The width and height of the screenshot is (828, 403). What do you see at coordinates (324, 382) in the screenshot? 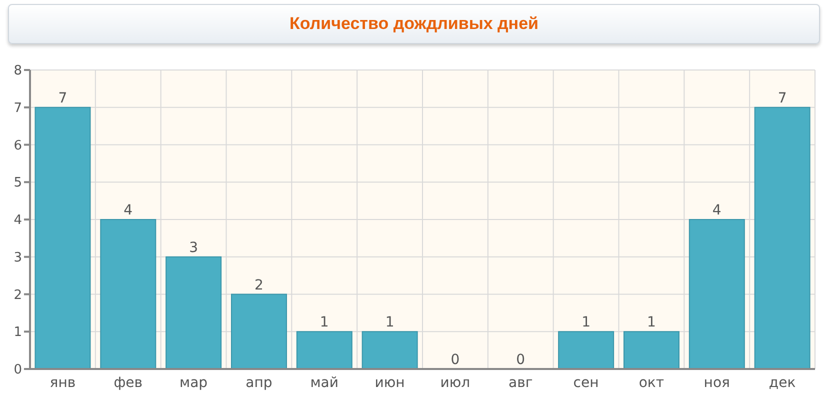
I see `x-tick-label: май` at bounding box center [324, 382].